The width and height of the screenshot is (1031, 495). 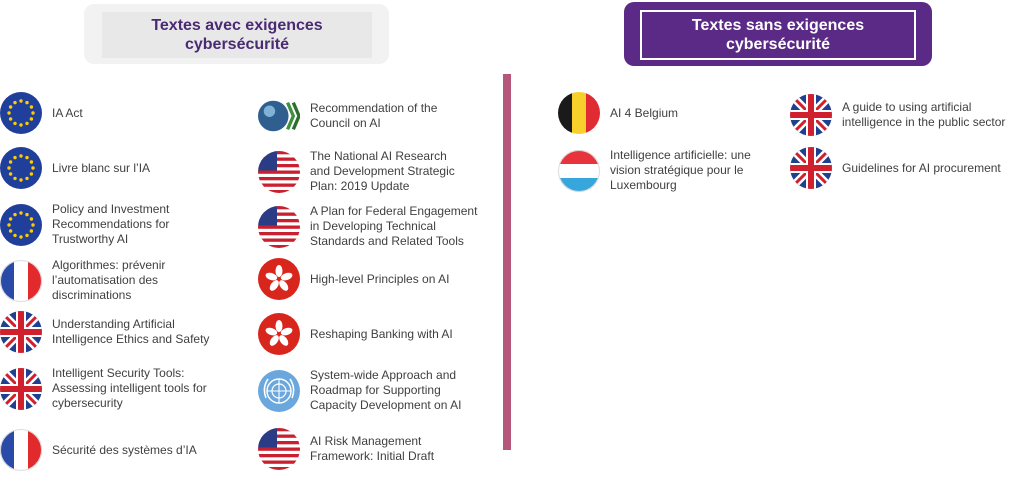 I want to click on column-divider, so click(x=507, y=262).